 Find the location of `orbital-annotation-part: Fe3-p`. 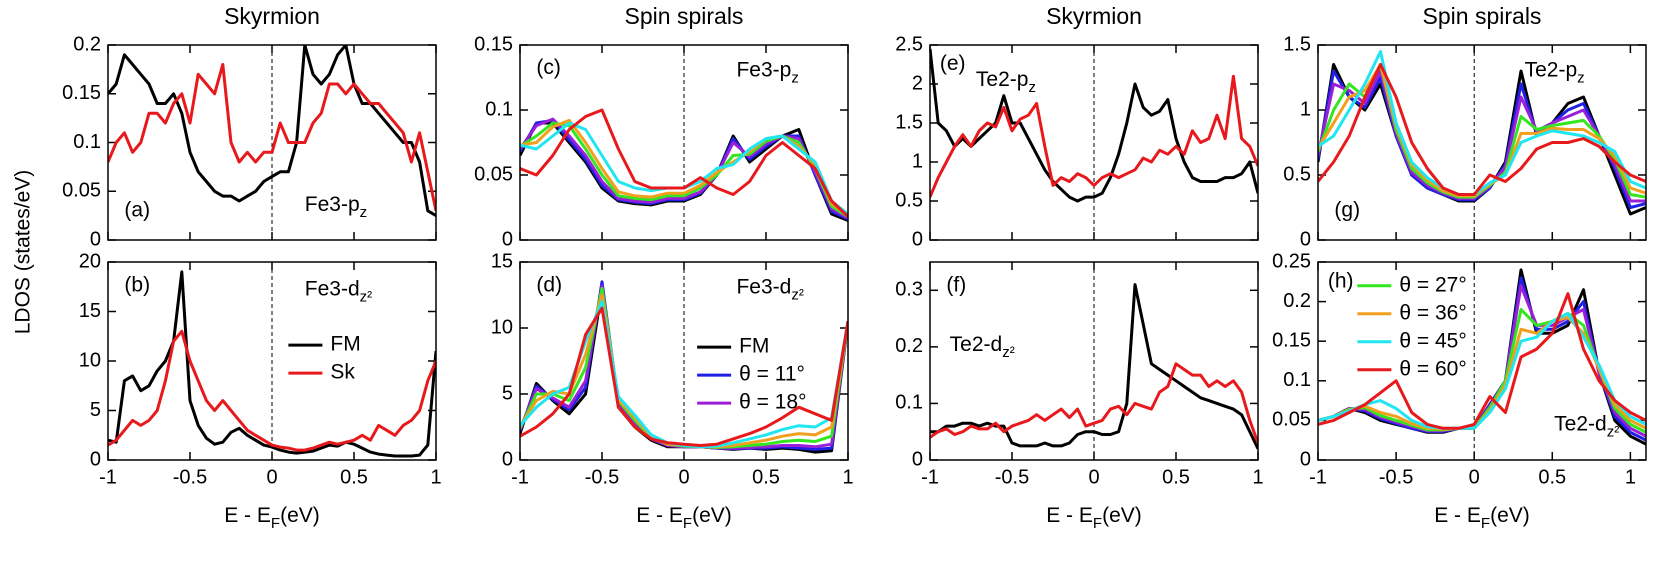

orbital-annotation-part: Fe3-p is located at coordinates (763, 69).